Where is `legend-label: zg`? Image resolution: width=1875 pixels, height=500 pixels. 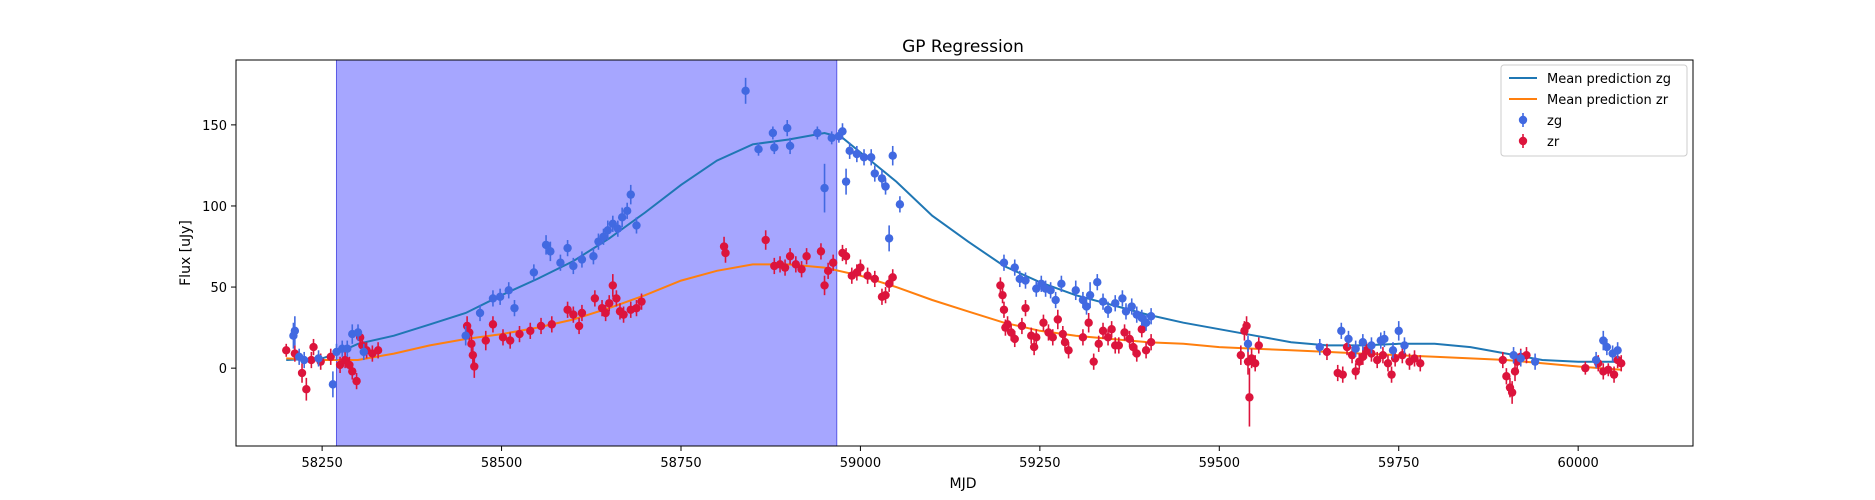 legend-label: zg is located at coordinates (1554, 121).